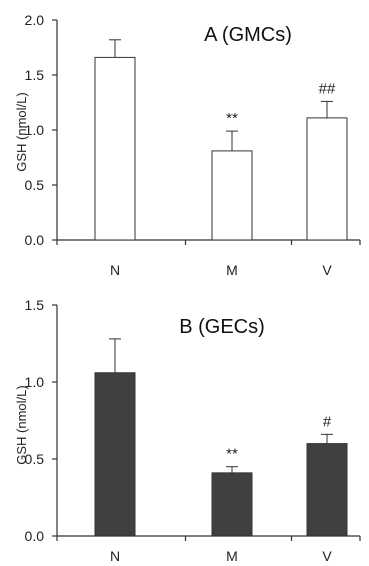 The width and height of the screenshot is (369, 566). What do you see at coordinates (232, 195) in the screenshot?
I see `chart-a-bar-m` at bounding box center [232, 195].